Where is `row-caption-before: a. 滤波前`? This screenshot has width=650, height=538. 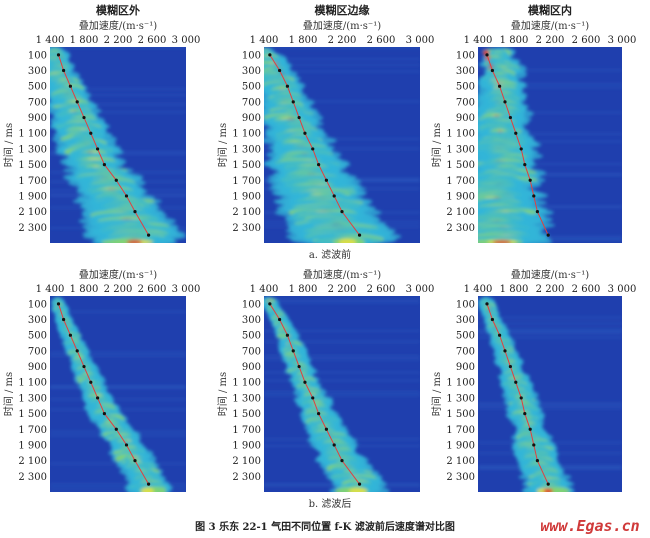
row-caption-before: a. 滤波前 is located at coordinates (330, 254).